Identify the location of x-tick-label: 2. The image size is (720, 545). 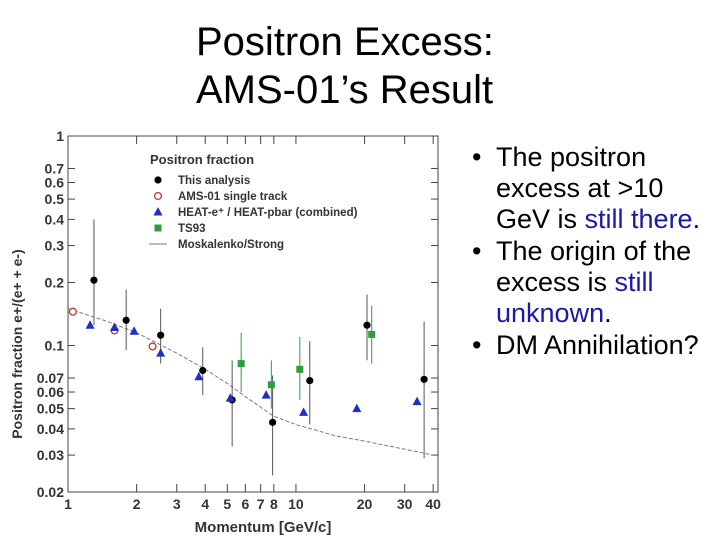
(137, 504).